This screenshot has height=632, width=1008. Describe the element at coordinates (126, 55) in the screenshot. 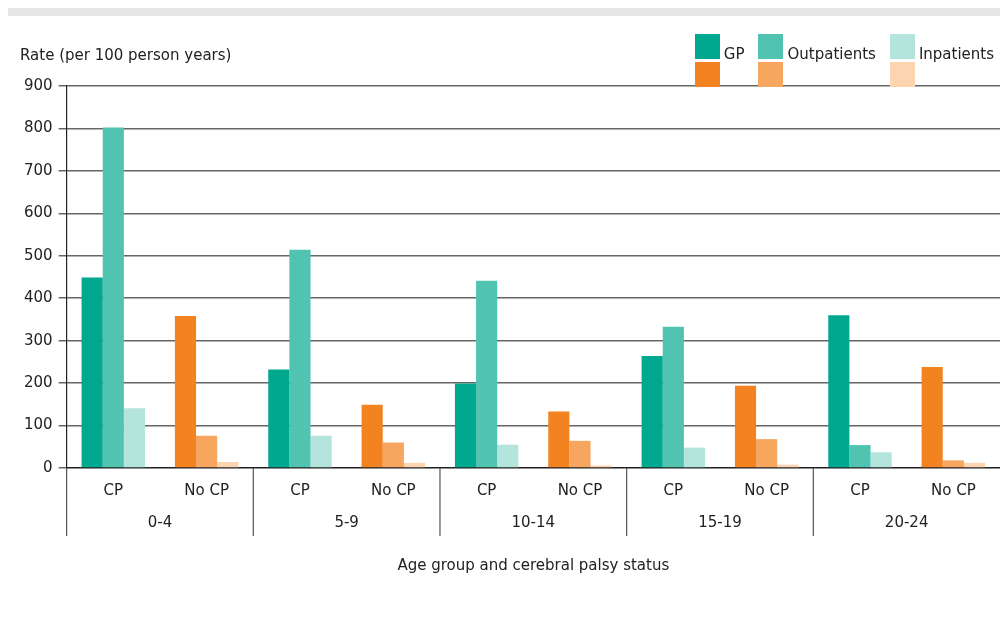

I see `y-axis-title: Rate (per 100 person years)` at that location.